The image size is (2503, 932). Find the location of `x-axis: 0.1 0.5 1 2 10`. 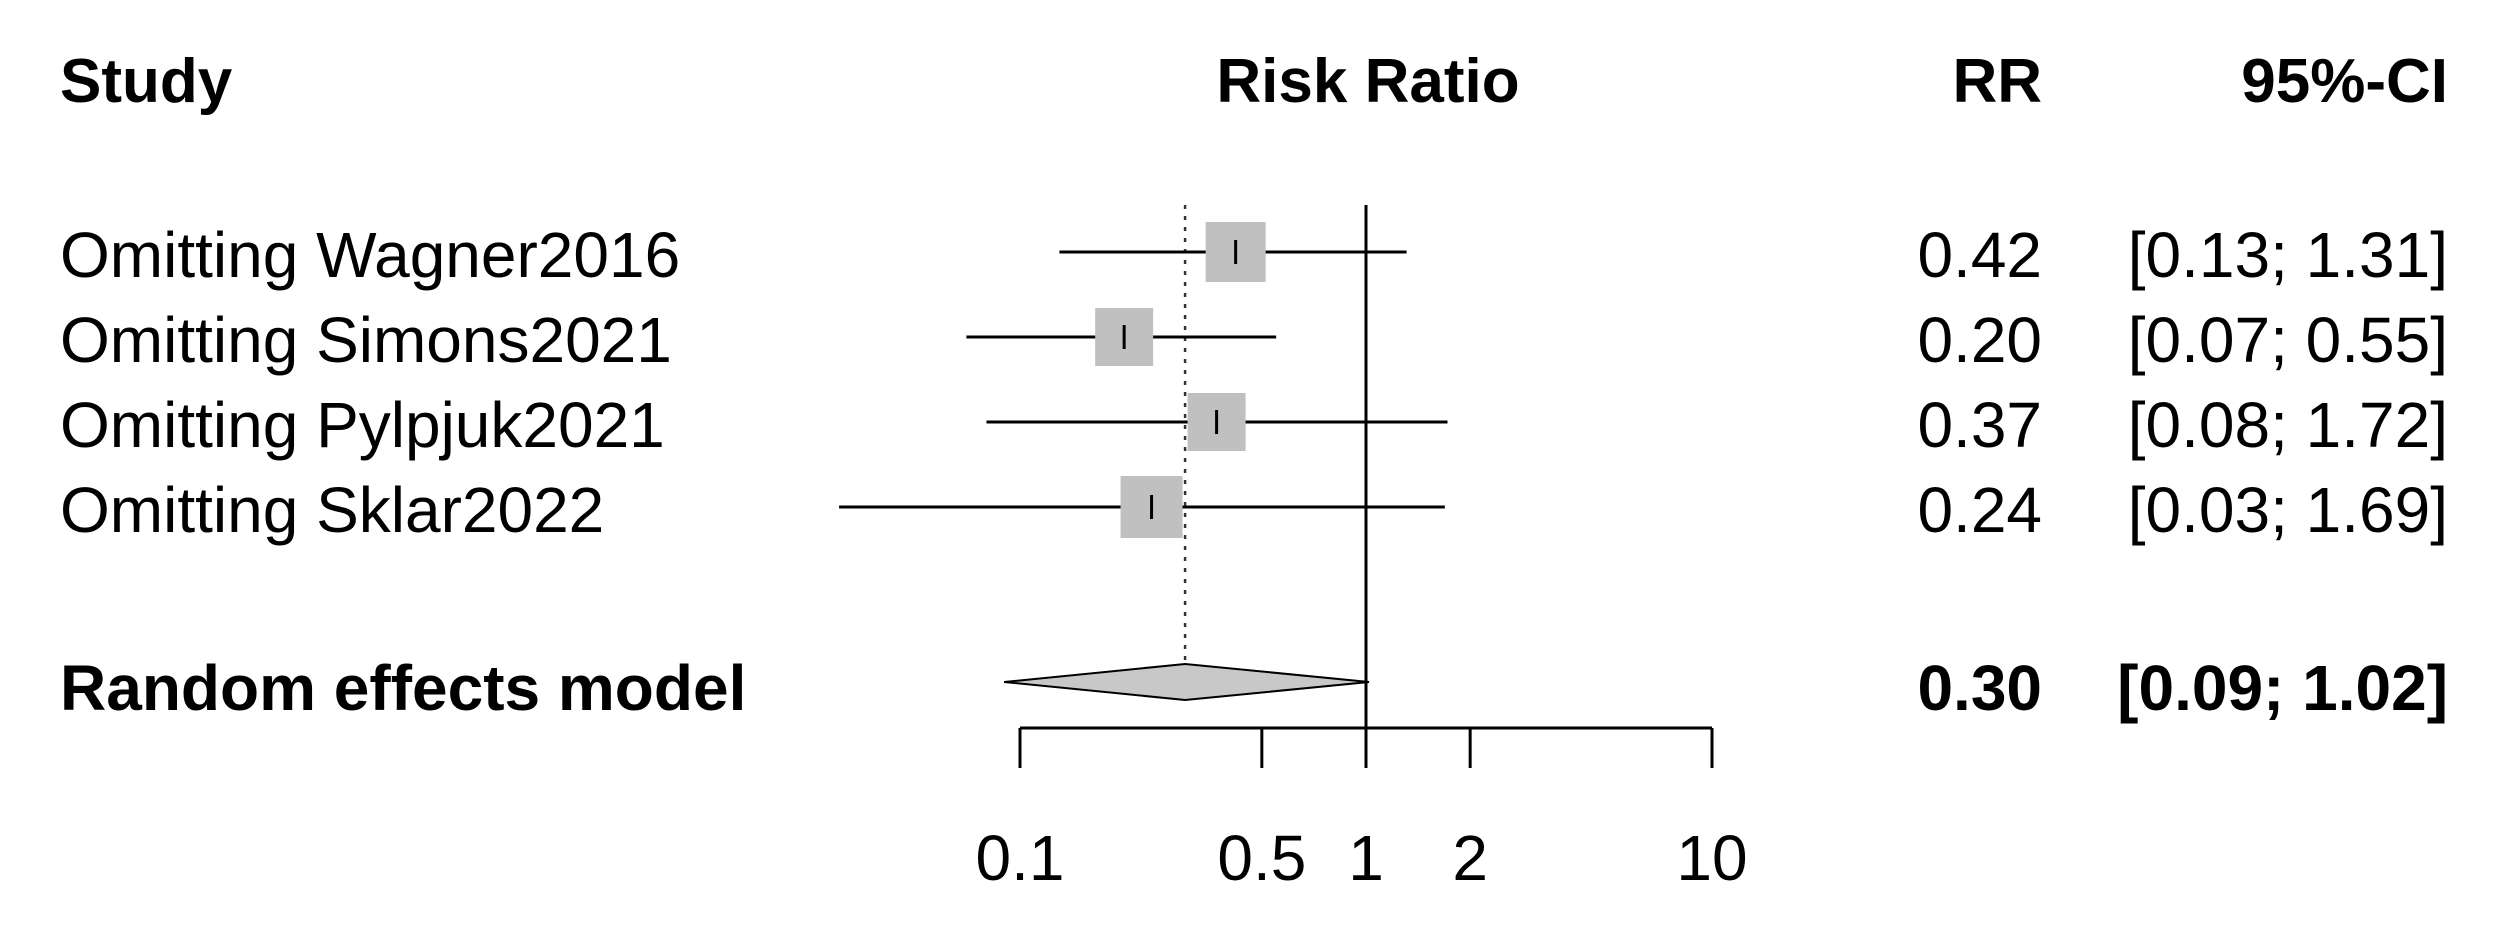

x-axis: 0.1 0.5 1 2 10 is located at coordinates (1362, 810).